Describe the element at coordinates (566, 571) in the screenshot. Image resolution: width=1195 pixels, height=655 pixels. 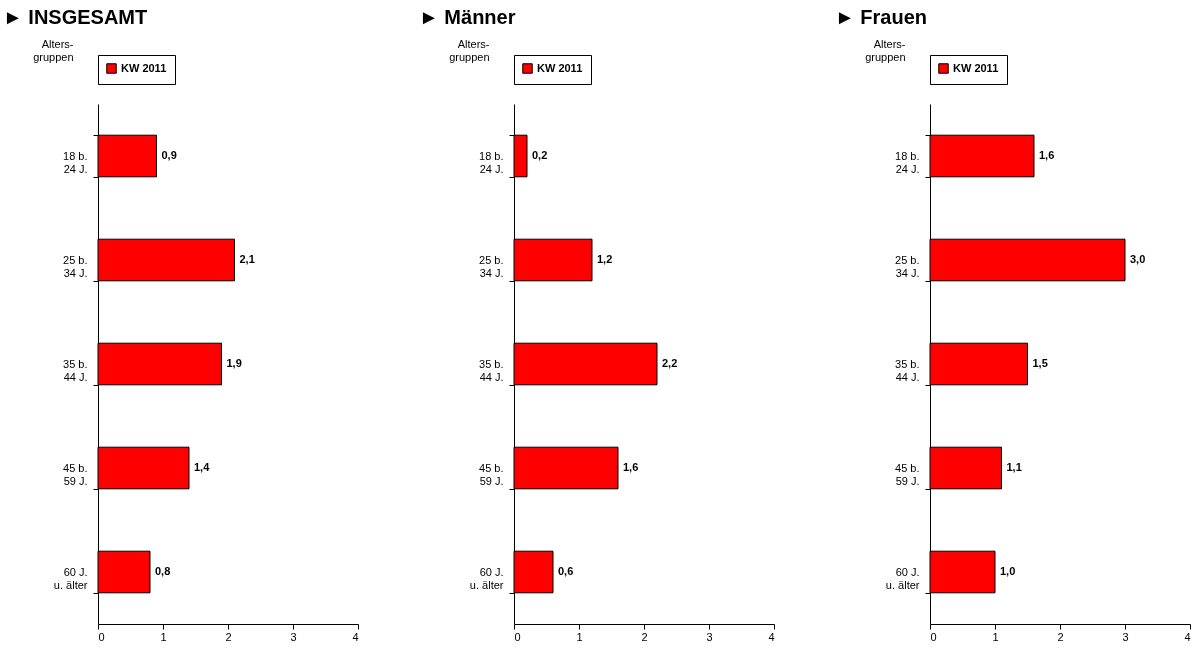
I see `data-label: 0,6` at that location.